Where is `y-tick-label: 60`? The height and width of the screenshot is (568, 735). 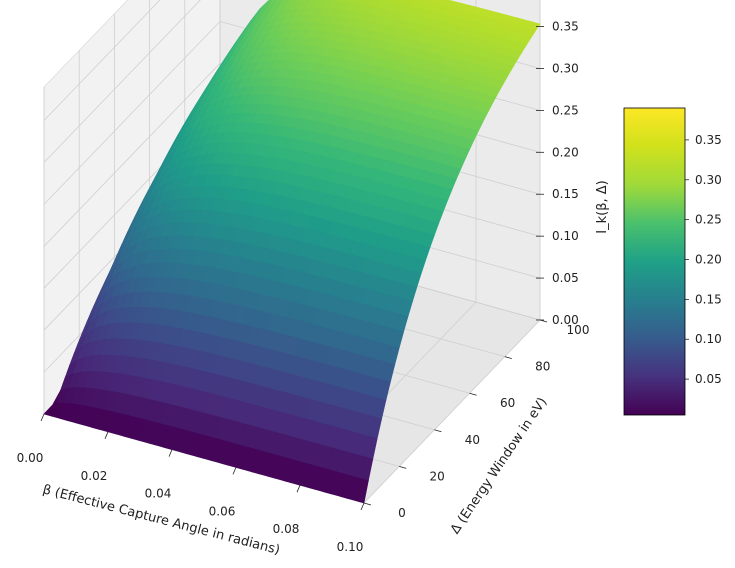 y-tick-label: 60 is located at coordinates (507, 403).